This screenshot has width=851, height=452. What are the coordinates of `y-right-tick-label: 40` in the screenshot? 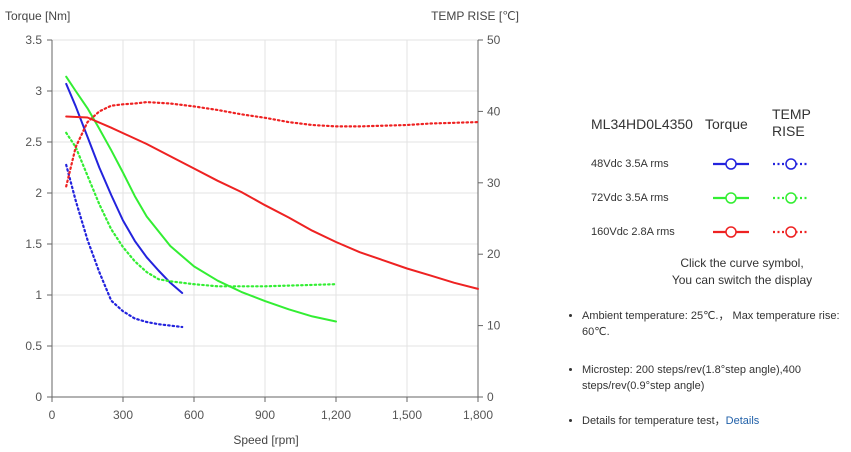 It's located at (494, 111).